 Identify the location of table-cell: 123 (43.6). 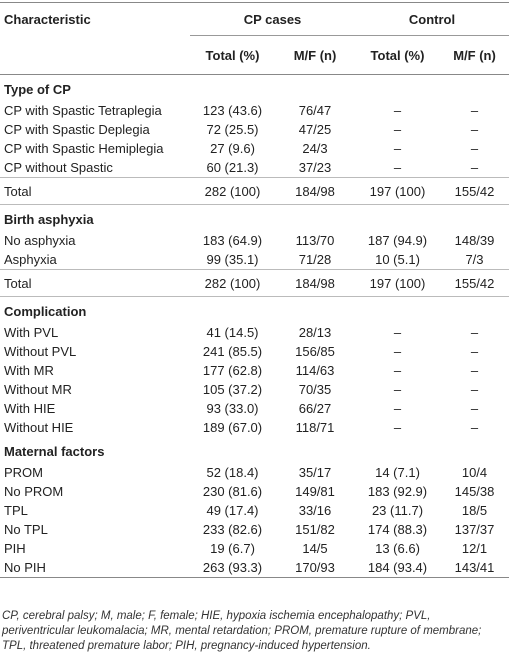
(232, 110).